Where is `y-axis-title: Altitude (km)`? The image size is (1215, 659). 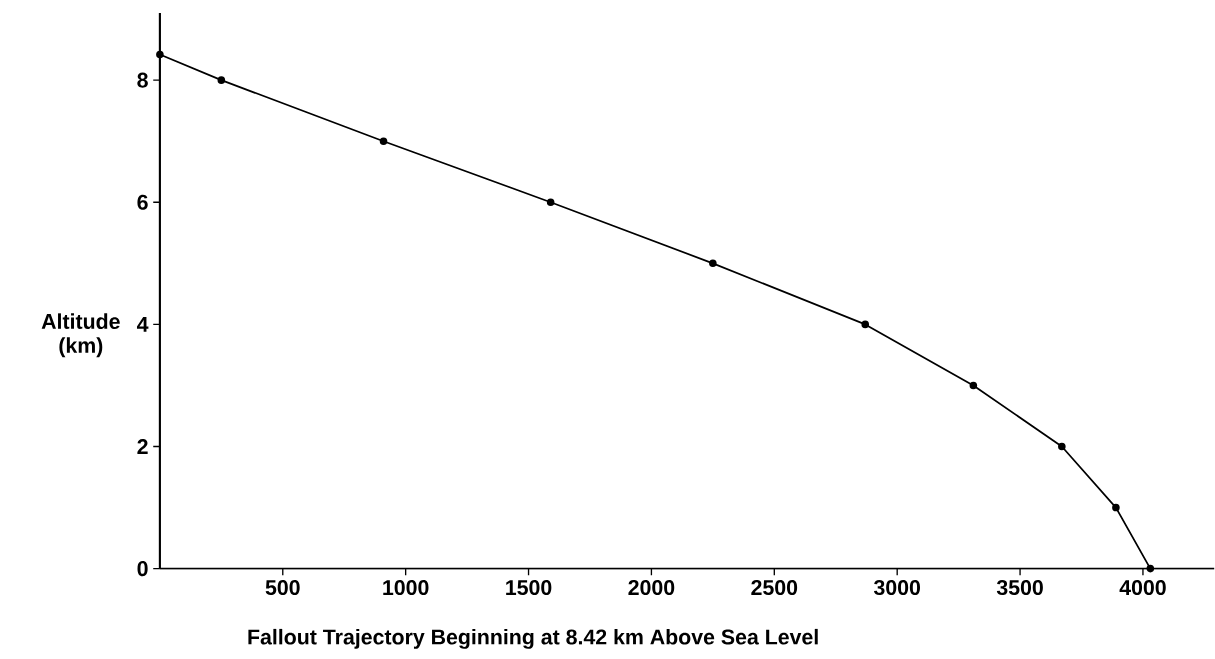
y-axis-title: Altitude (km) is located at coordinates (80, 335).